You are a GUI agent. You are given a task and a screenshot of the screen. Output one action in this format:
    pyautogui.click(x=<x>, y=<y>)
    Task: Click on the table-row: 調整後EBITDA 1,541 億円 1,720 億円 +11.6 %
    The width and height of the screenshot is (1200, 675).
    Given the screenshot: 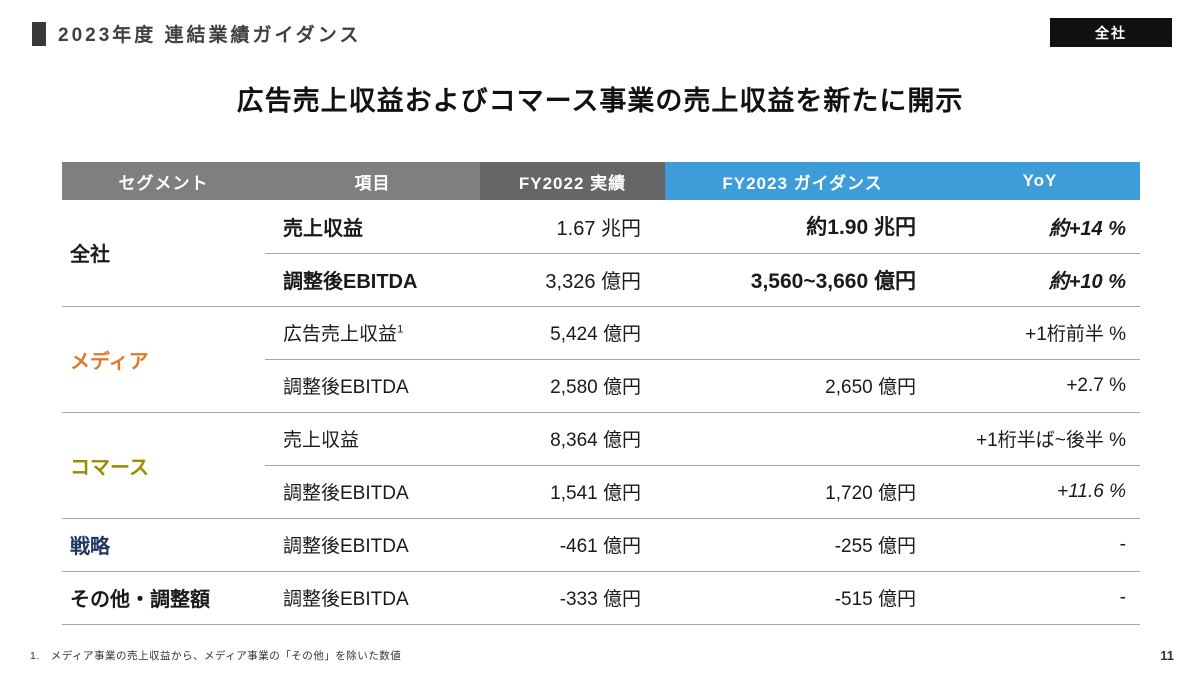 What is the action you would take?
    pyautogui.click(x=601, y=492)
    